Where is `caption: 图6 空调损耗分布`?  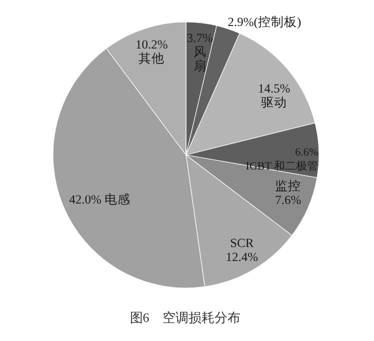
caption: 图6 空调损耗分布 is located at coordinates (185, 317).